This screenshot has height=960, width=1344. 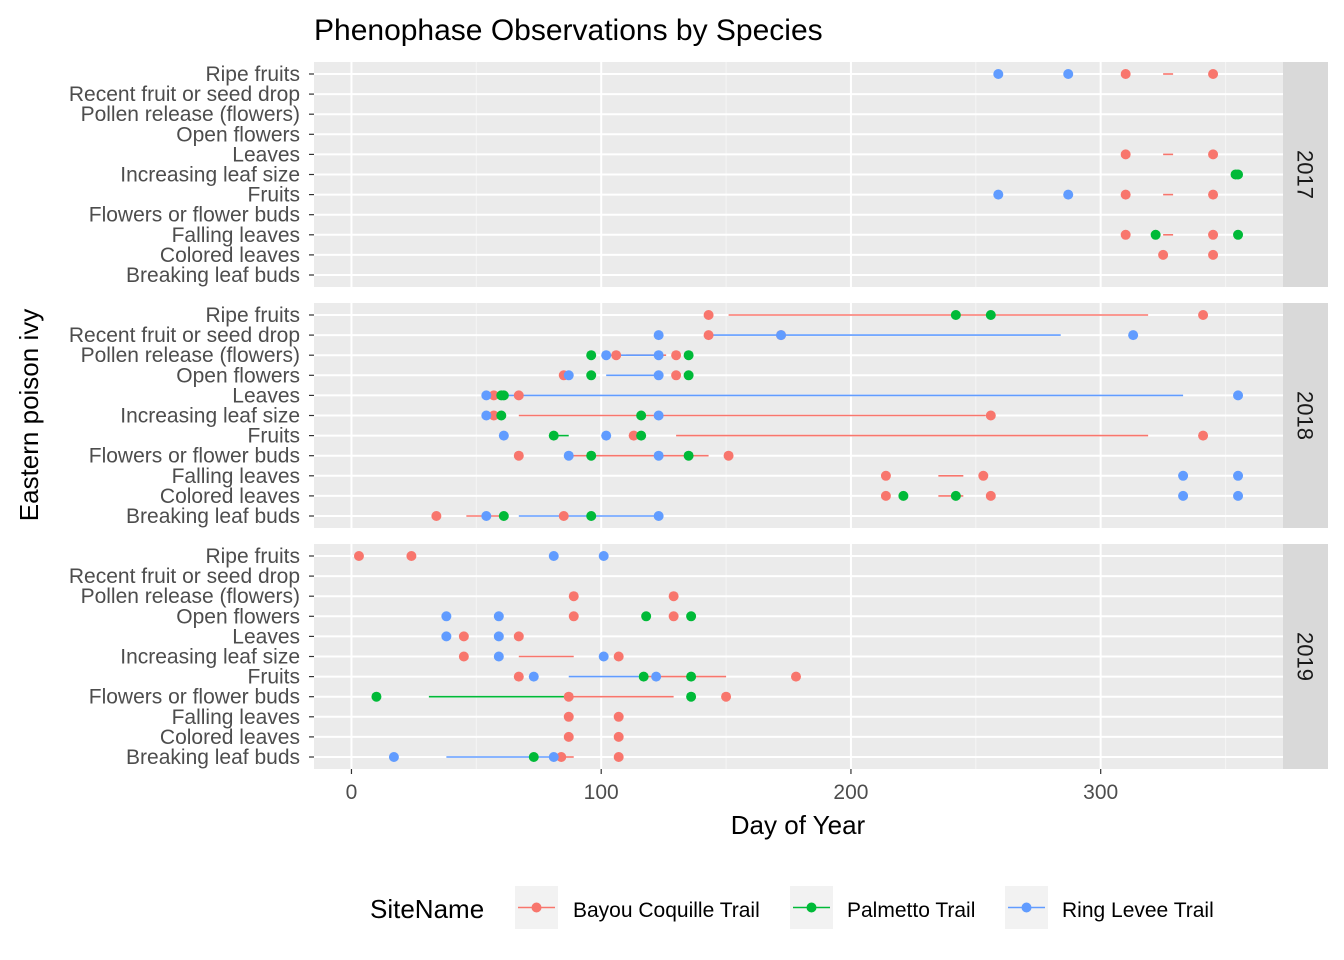 What do you see at coordinates (798, 825) in the screenshot?
I see `x-axis-label: Day of Year` at bounding box center [798, 825].